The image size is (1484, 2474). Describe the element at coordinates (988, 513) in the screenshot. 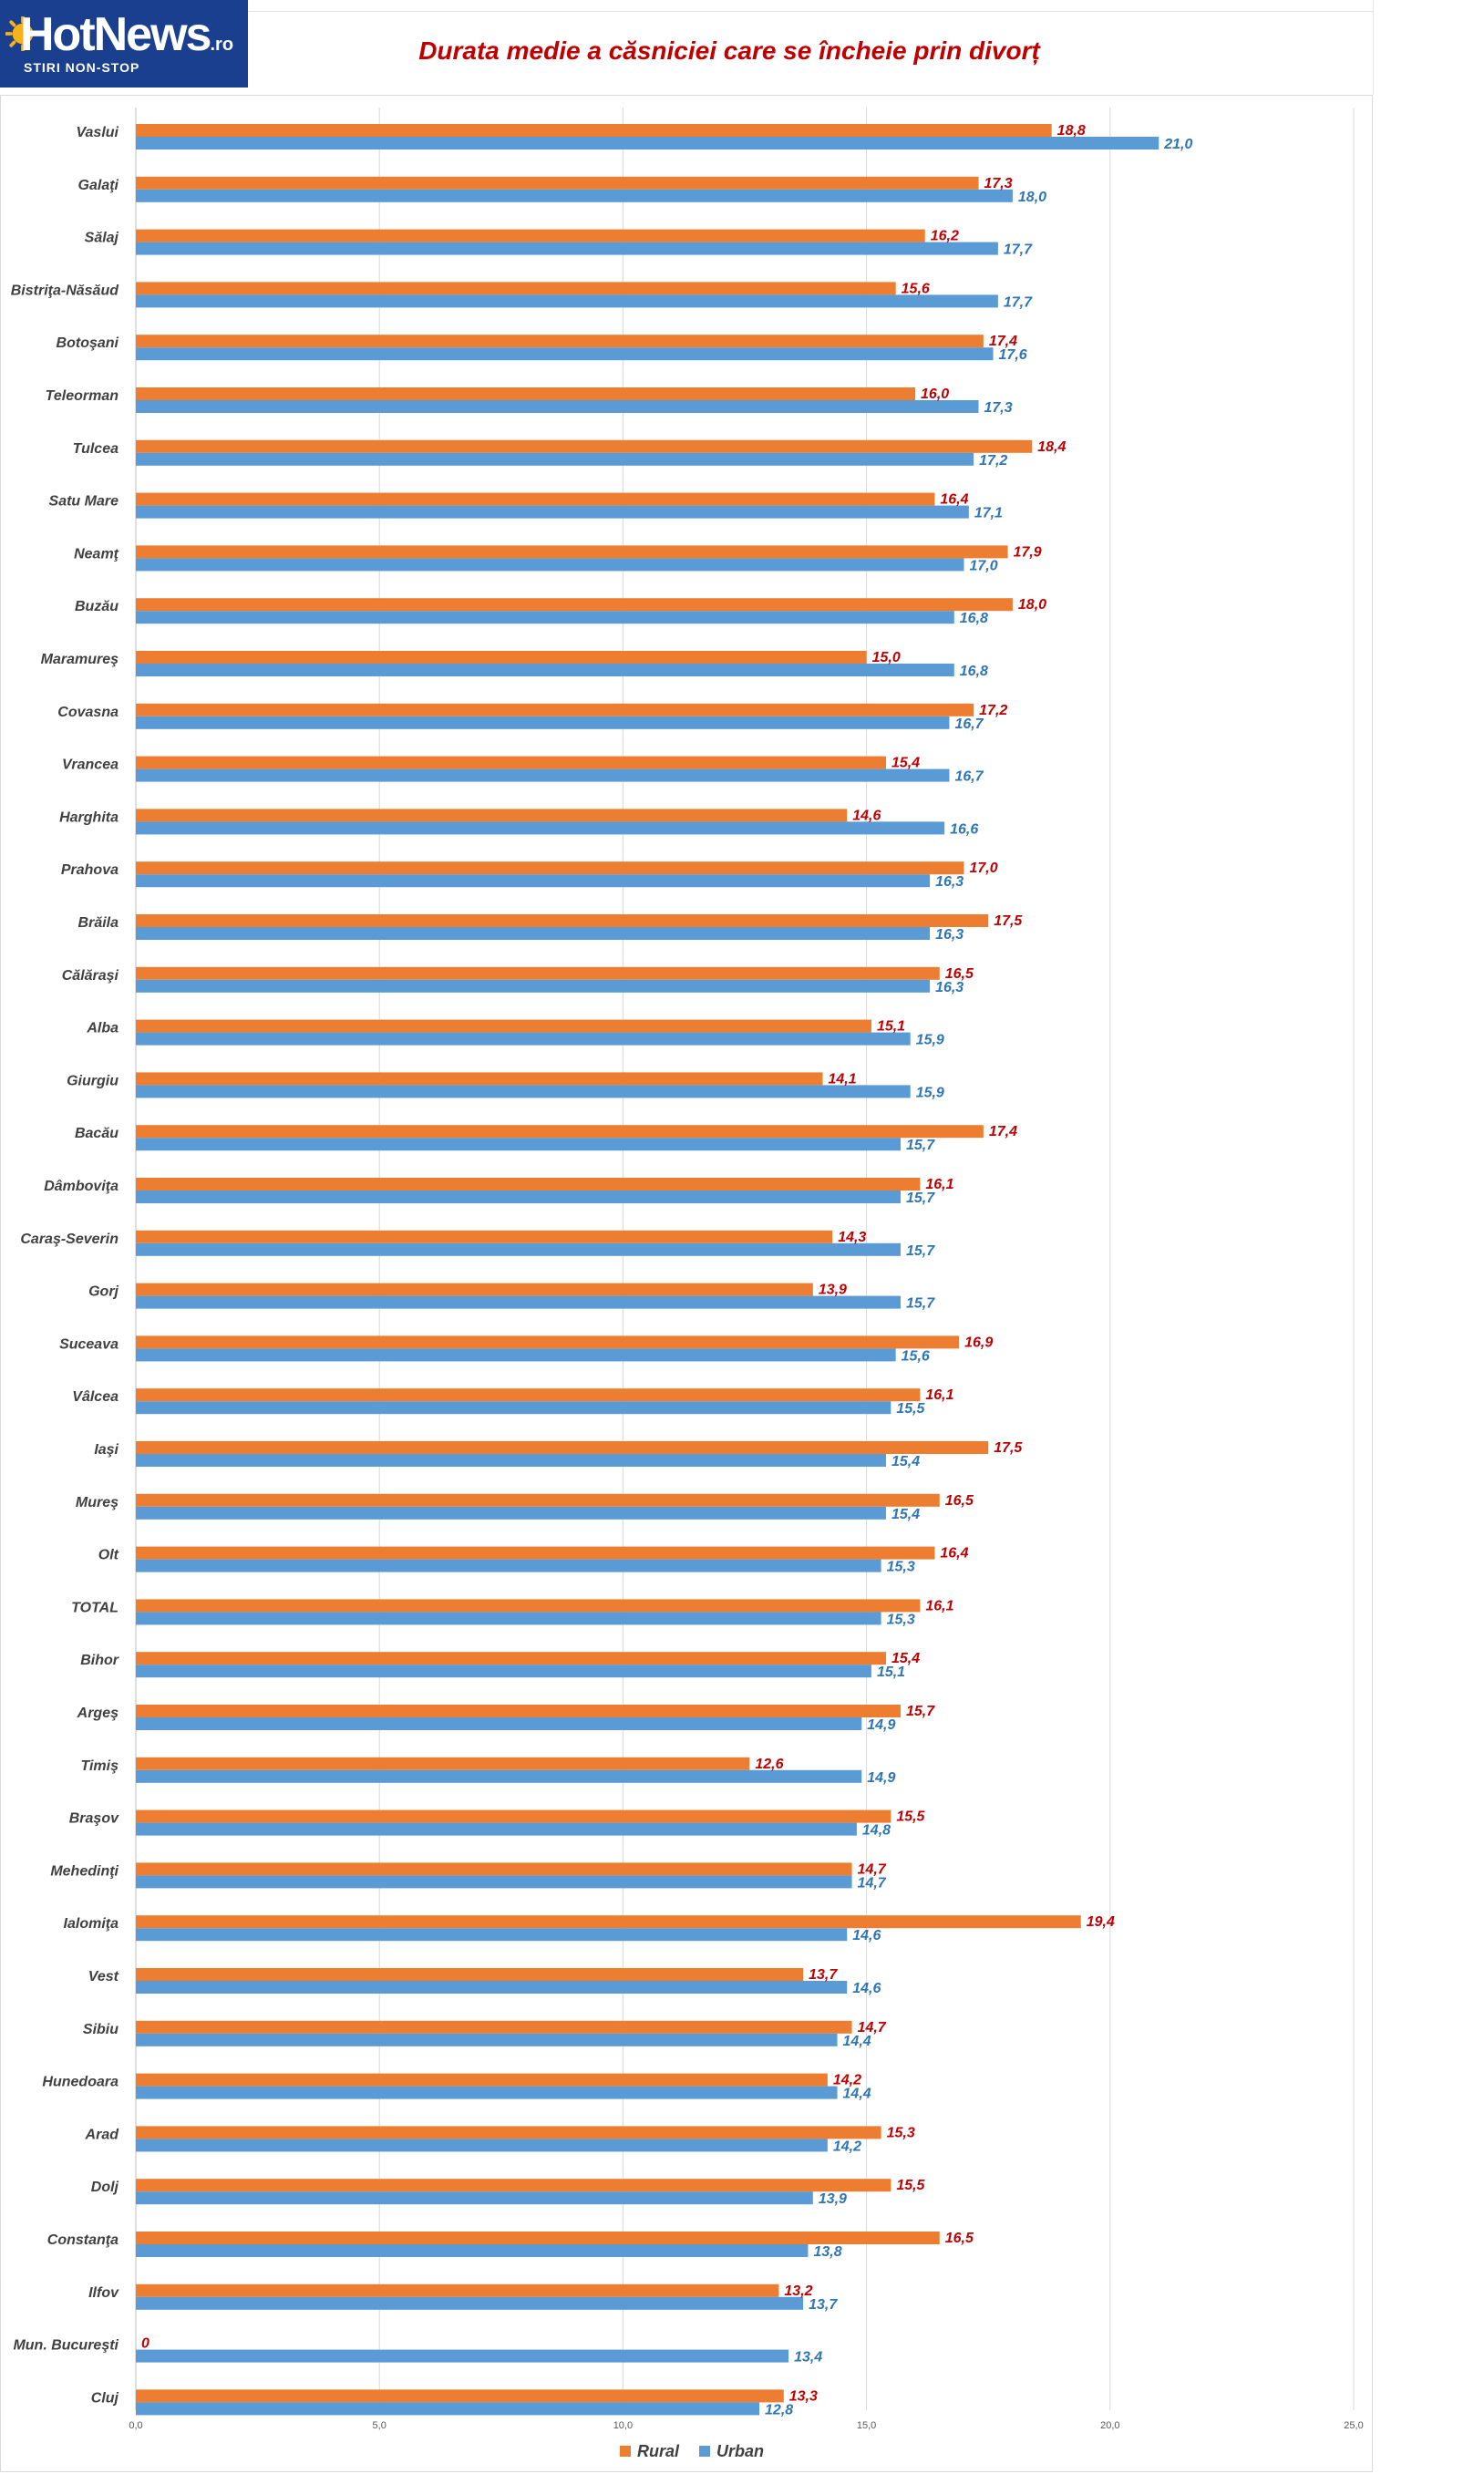

I see `data-label-urban: 17,1` at that location.